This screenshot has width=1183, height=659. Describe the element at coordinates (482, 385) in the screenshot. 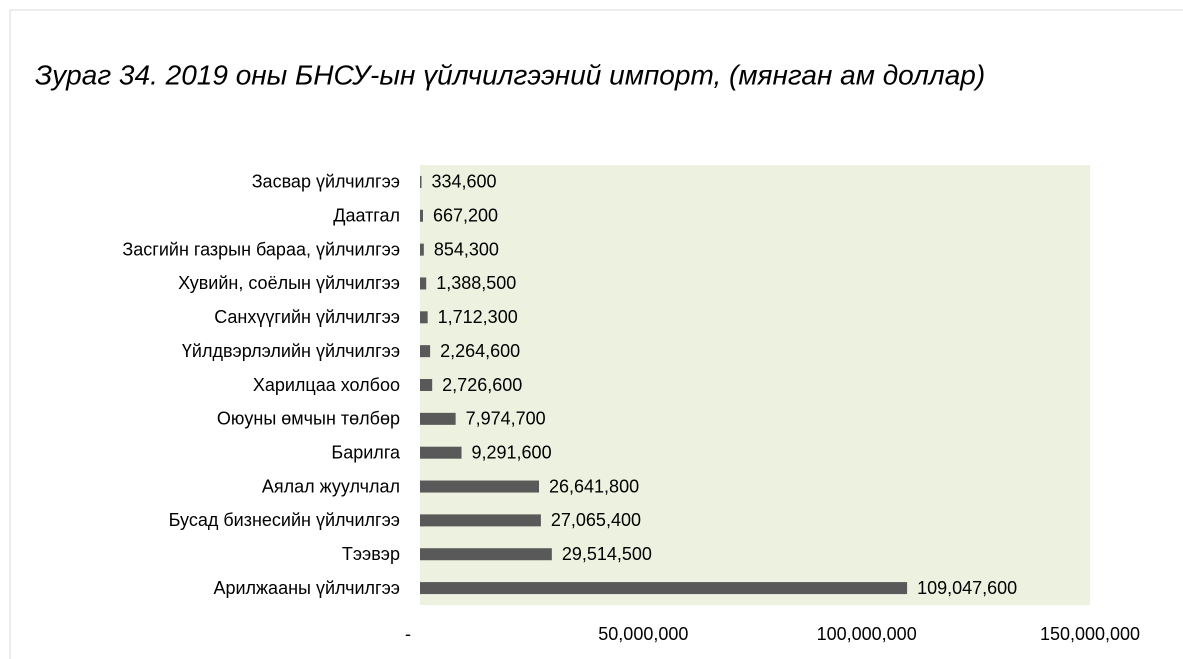

I see `data-label: 2,726,600` at that location.